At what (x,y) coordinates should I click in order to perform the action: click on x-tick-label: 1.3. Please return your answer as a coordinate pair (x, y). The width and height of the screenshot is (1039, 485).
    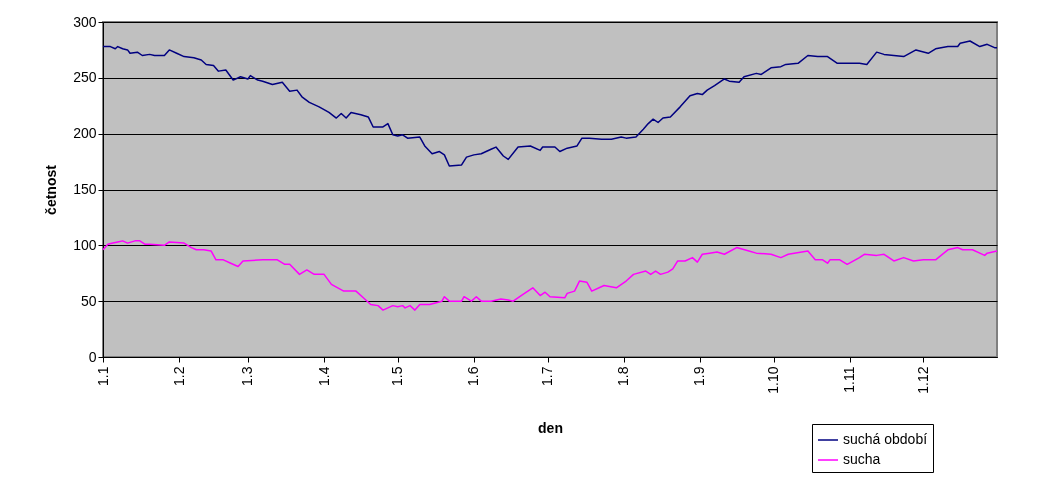
    Looking at the image, I should click on (247, 376).